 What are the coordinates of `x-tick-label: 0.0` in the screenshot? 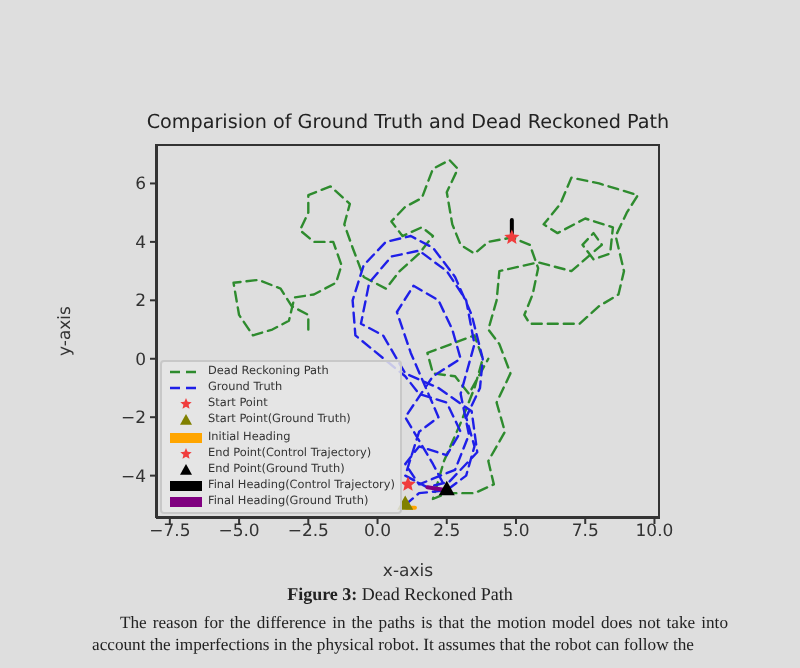 It's located at (378, 532).